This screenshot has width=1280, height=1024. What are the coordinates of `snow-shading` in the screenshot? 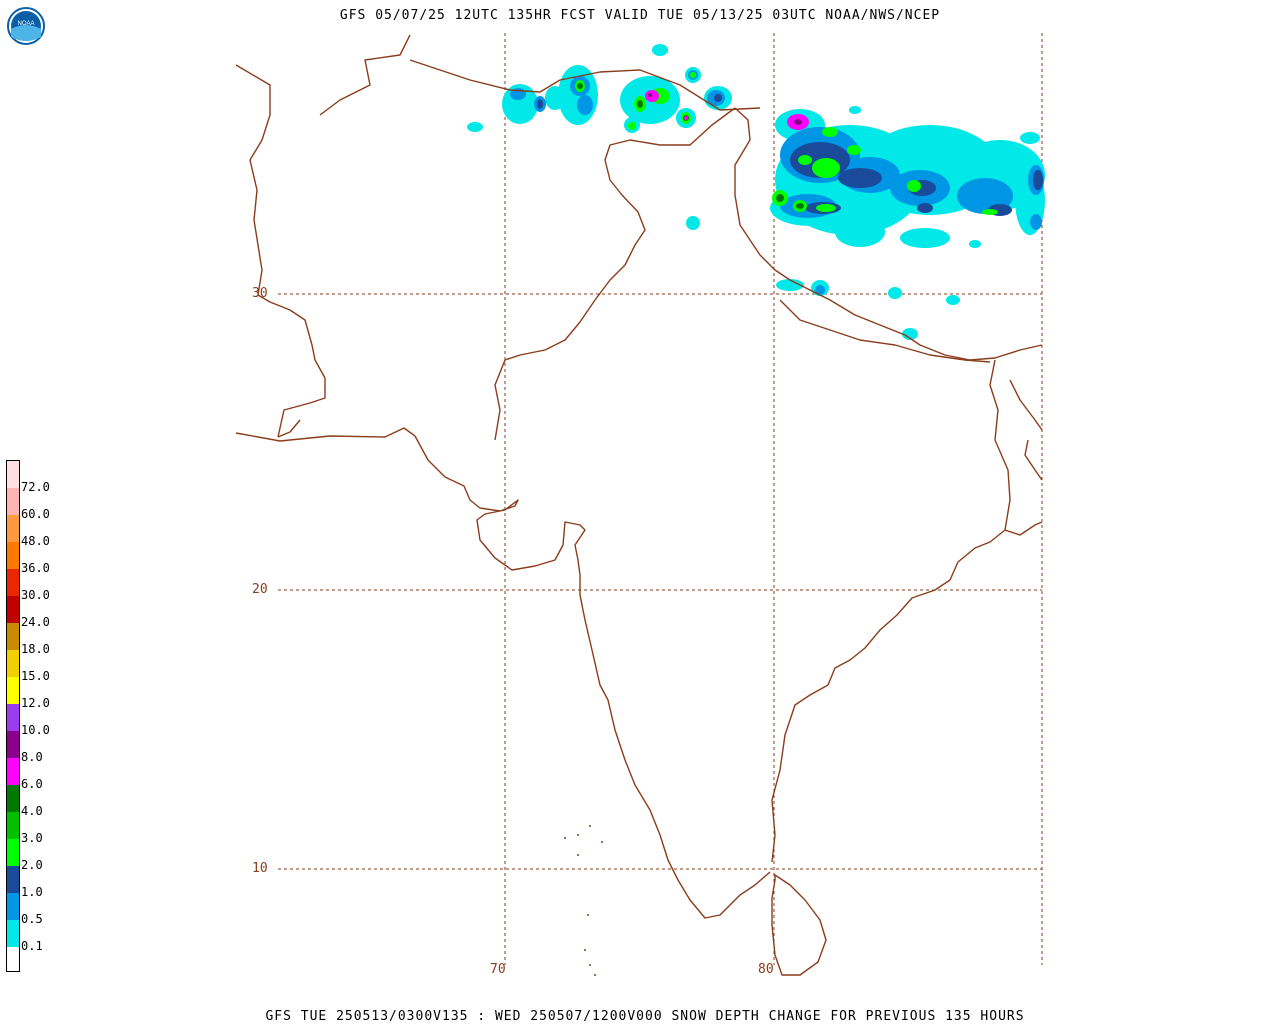 It's located at (756, 192).